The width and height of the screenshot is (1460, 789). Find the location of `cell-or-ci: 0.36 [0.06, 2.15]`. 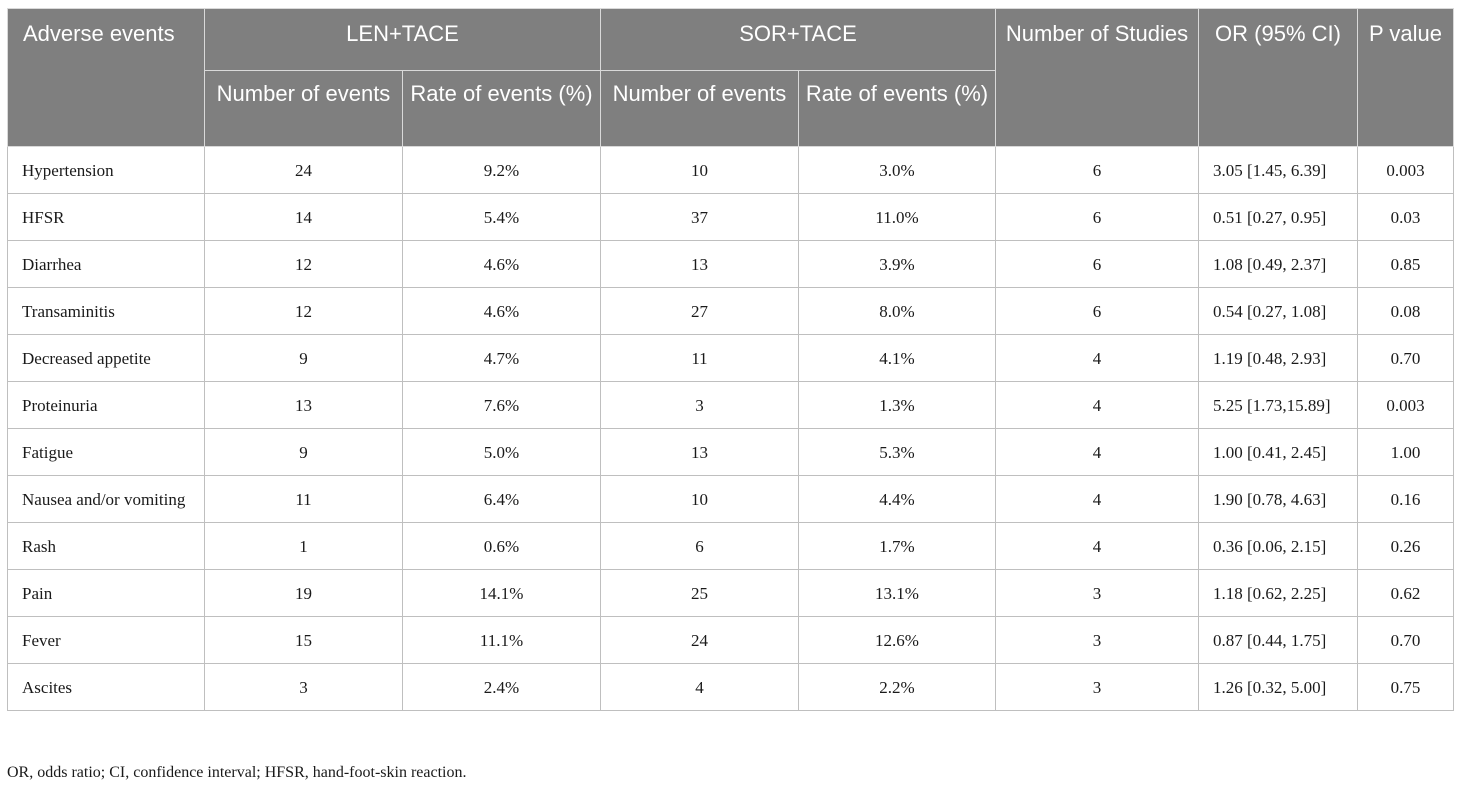

cell-or-ci: 0.36 [0.06, 2.15] is located at coordinates (1278, 546).